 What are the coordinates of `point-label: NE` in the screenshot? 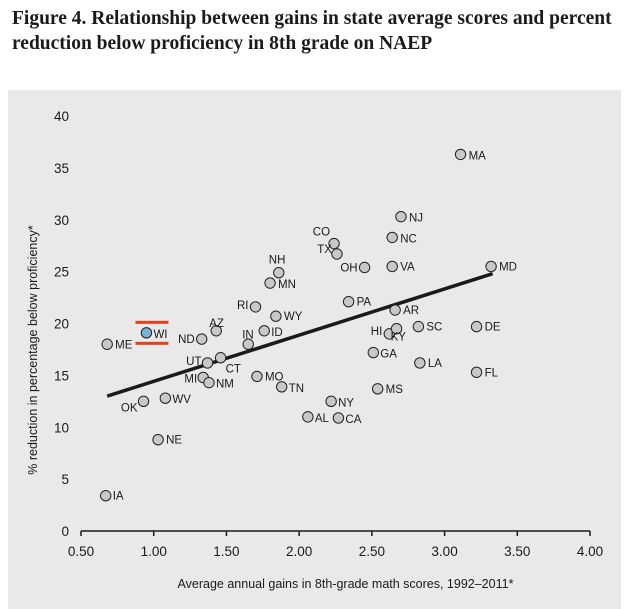 It's located at (174, 441).